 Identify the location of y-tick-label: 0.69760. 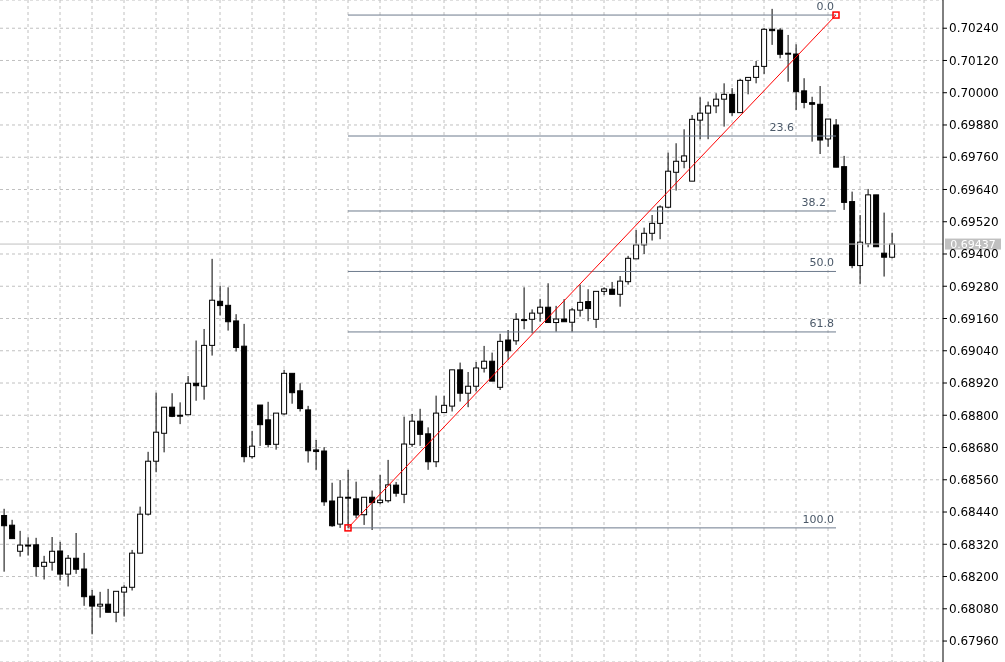
(974, 157).